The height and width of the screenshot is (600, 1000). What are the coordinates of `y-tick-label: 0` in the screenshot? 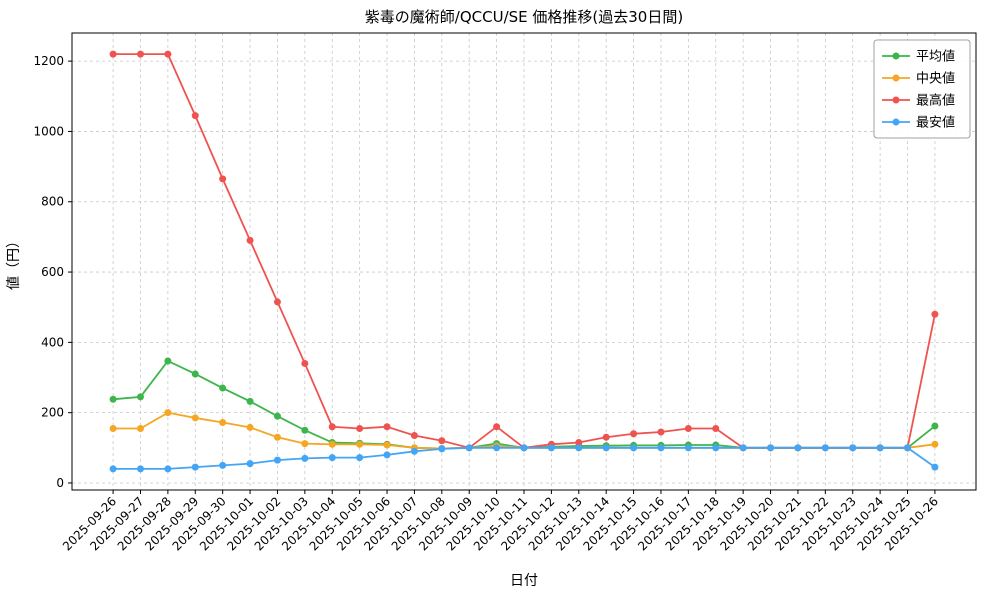 It's located at (60, 483).